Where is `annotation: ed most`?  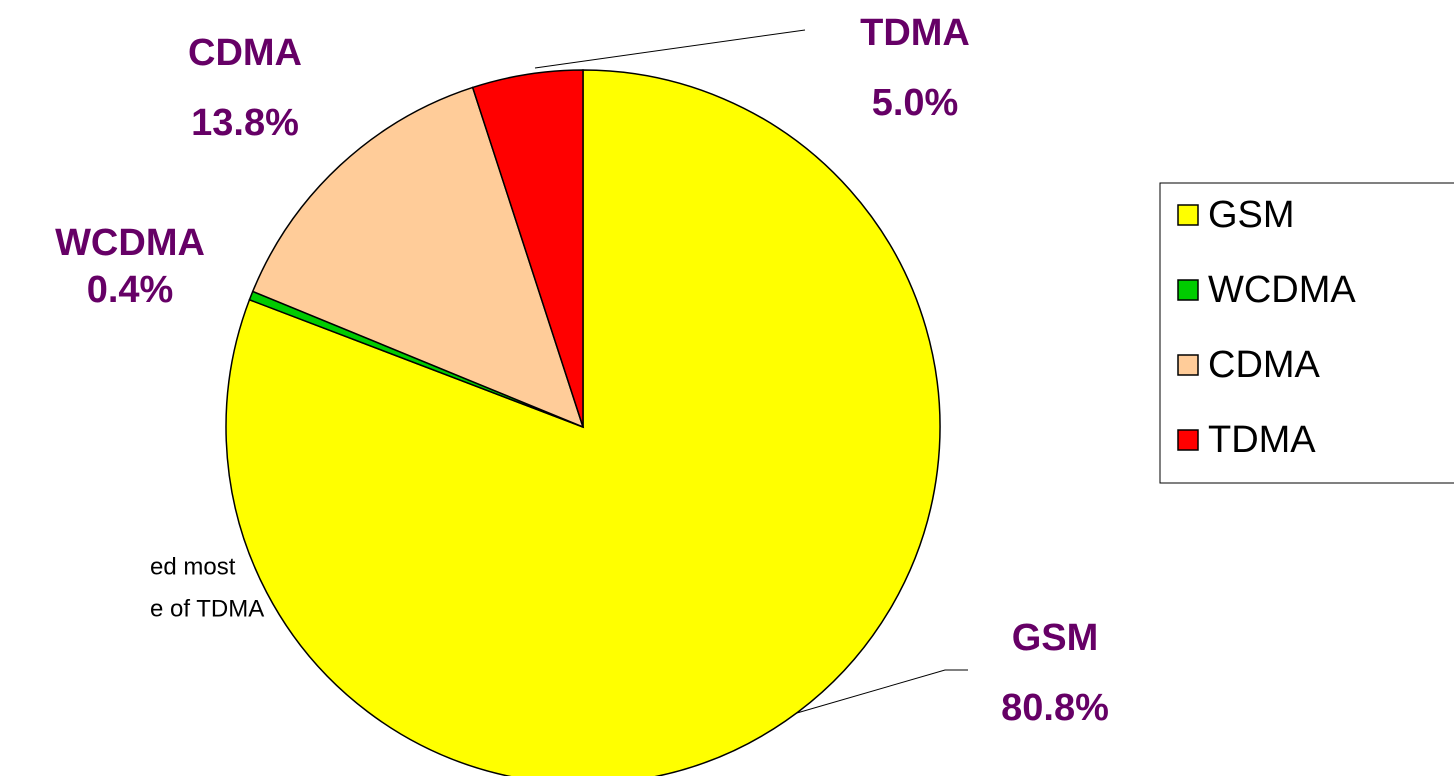 annotation: ed most is located at coordinates (193, 566).